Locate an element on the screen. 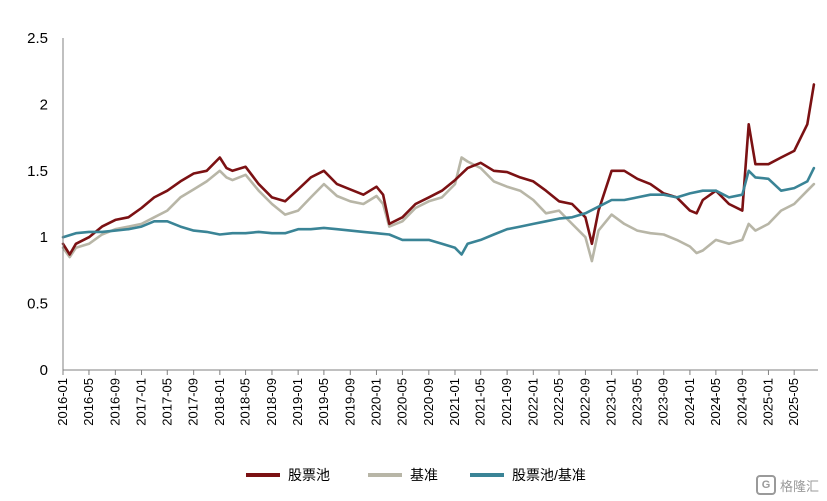 This screenshot has height=501, width=827. x-tick-label: 2019-05 is located at coordinates (323, 402).